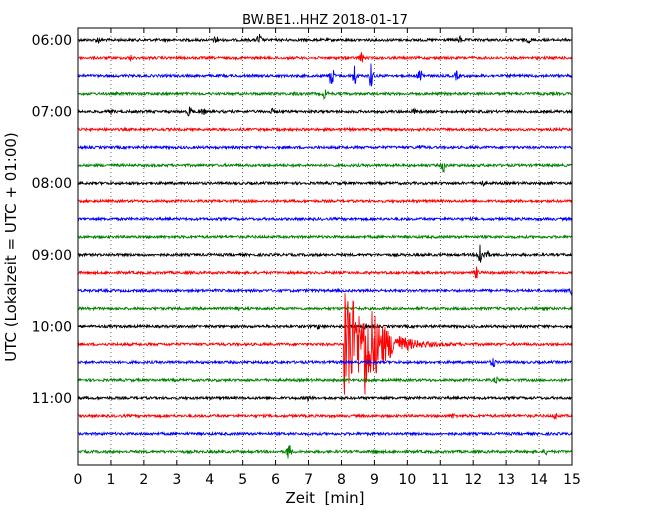  What do you see at coordinates (110, 480) in the screenshot?
I see `x-tick-label: 1` at bounding box center [110, 480].